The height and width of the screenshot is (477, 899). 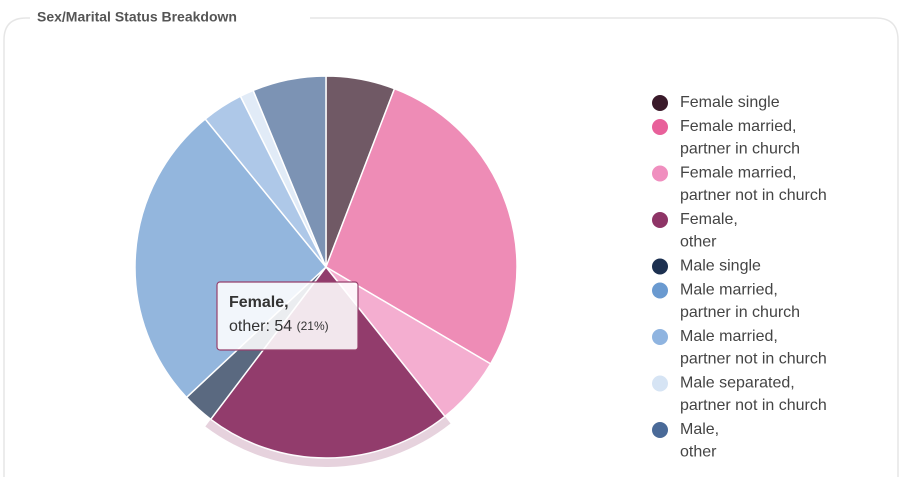 What do you see at coordinates (137, 17) in the screenshot?
I see `card-title: Sex/Marital Status Breakdown` at bounding box center [137, 17].